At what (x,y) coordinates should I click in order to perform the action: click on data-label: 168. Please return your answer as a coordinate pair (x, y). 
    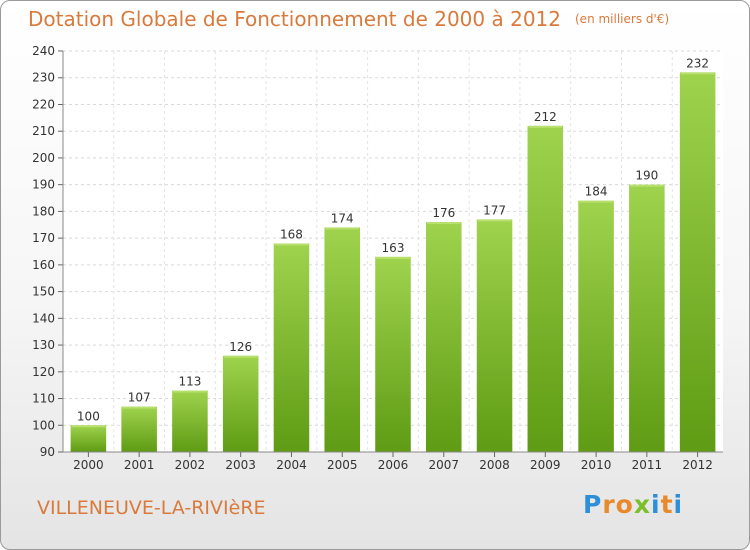
    Looking at the image, I should click on (291, 234).